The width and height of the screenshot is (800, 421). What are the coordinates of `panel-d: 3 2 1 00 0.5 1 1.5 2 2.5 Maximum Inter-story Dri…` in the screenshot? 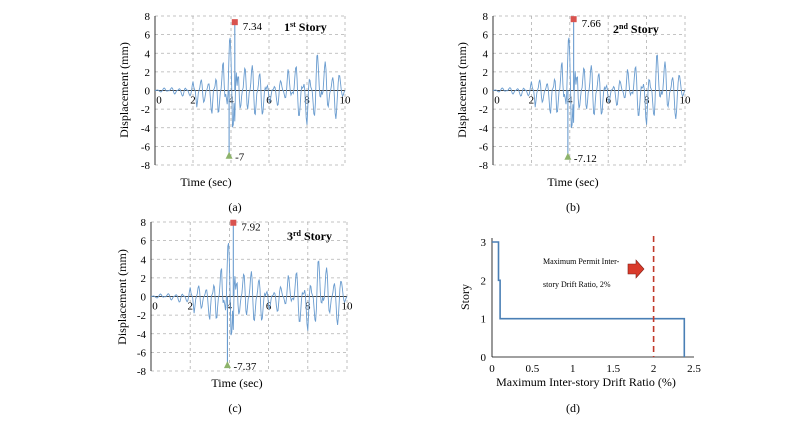 It's located at (579, 325).